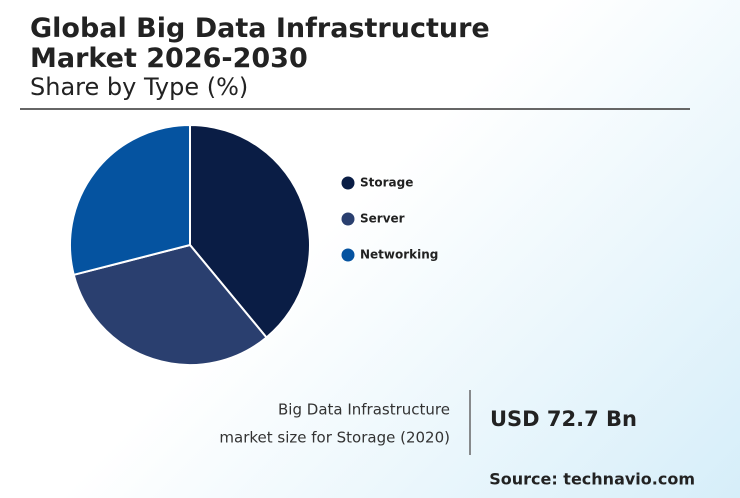 This screenshot has height=498, width=740. Describe the element at coordinates (386, 183) in the screenshot. I see `legend-label: Storage` at that location.